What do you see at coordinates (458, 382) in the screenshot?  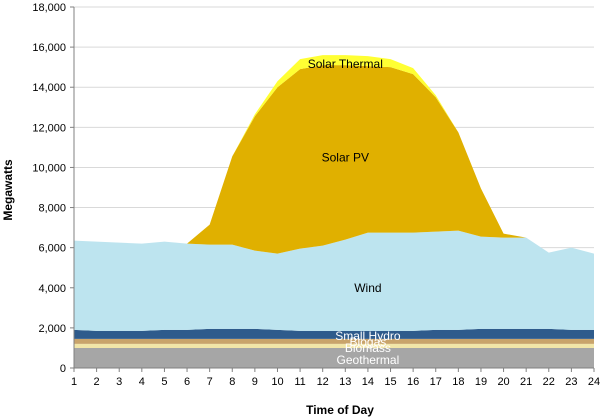 I see `x-tick-label: 18` at bounding box center [458, 382].